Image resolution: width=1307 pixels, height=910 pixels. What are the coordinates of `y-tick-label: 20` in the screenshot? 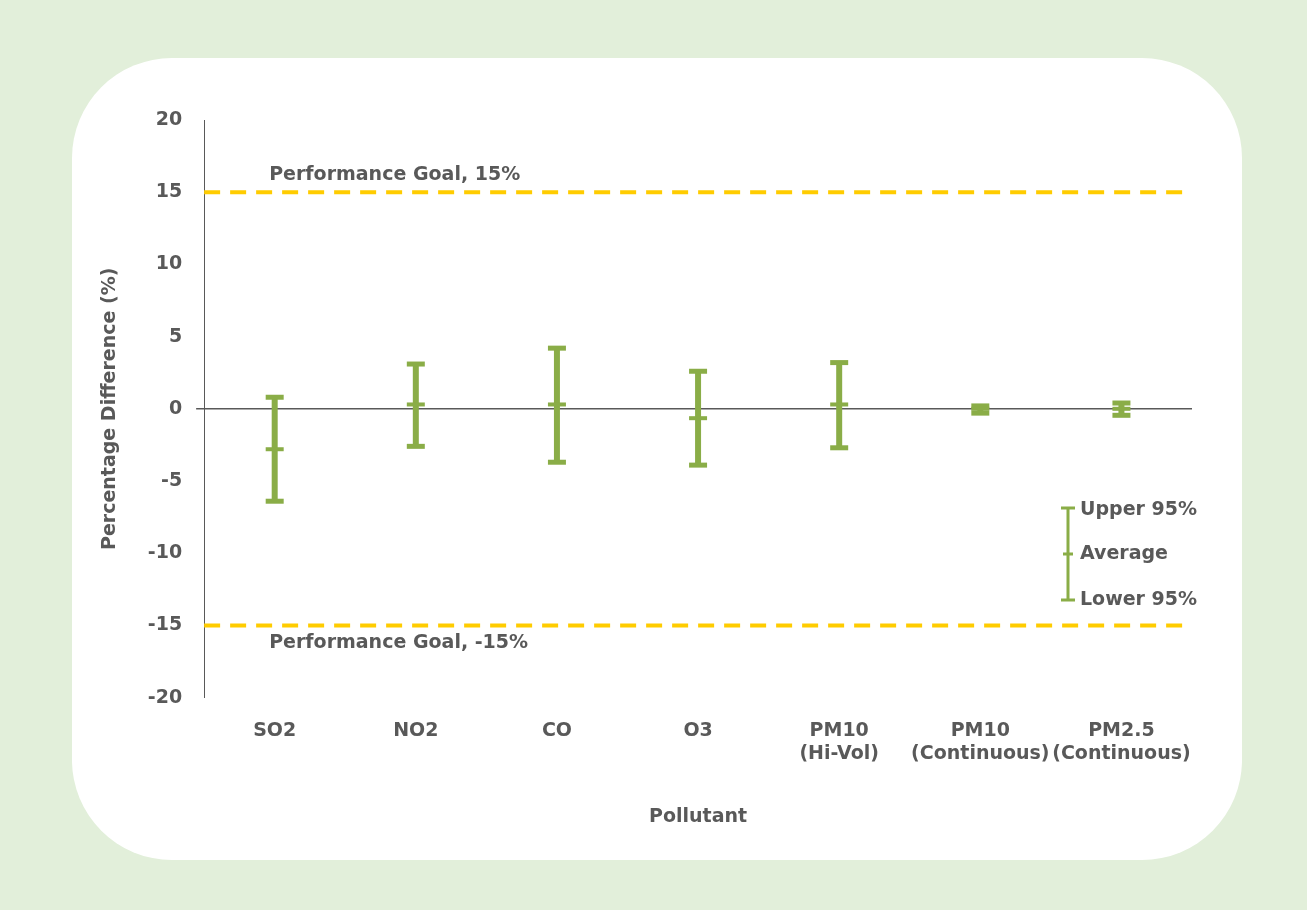 It's located at (169, 117).